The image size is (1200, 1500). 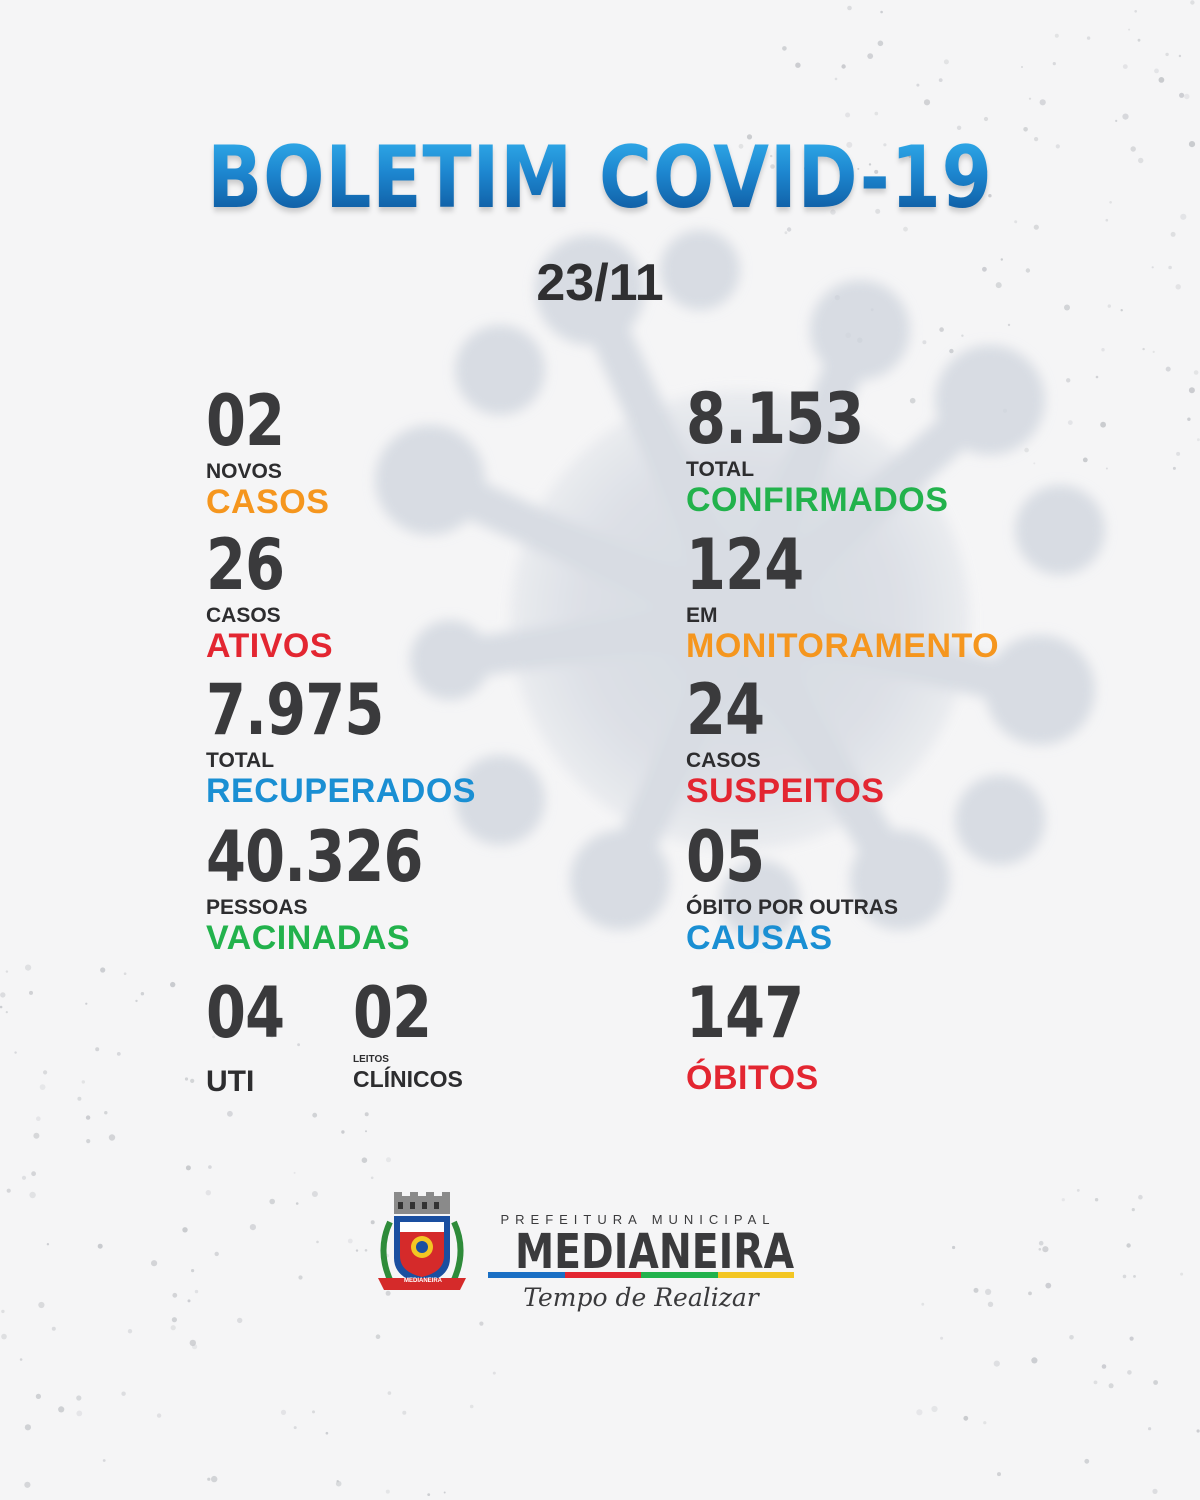 What do you see at coordinates (295, 710) in the screenshot?
I see `stat-value: 7.975` at bounding box center [295, 710].